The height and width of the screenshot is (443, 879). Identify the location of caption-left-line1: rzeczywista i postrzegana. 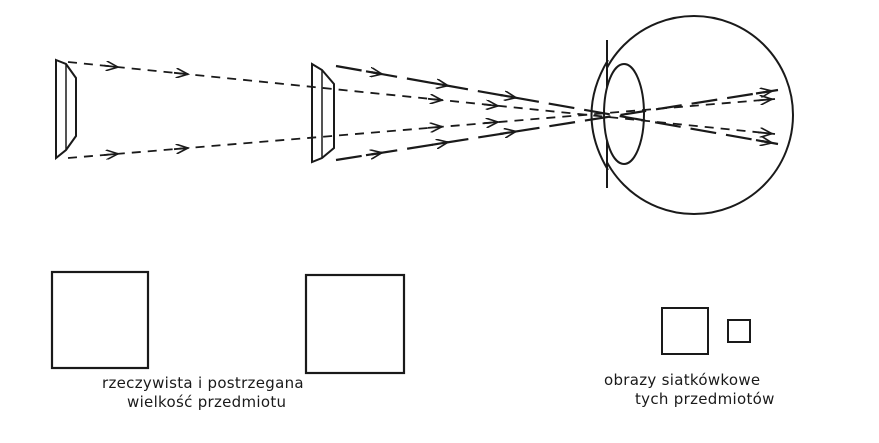
(203, 383).